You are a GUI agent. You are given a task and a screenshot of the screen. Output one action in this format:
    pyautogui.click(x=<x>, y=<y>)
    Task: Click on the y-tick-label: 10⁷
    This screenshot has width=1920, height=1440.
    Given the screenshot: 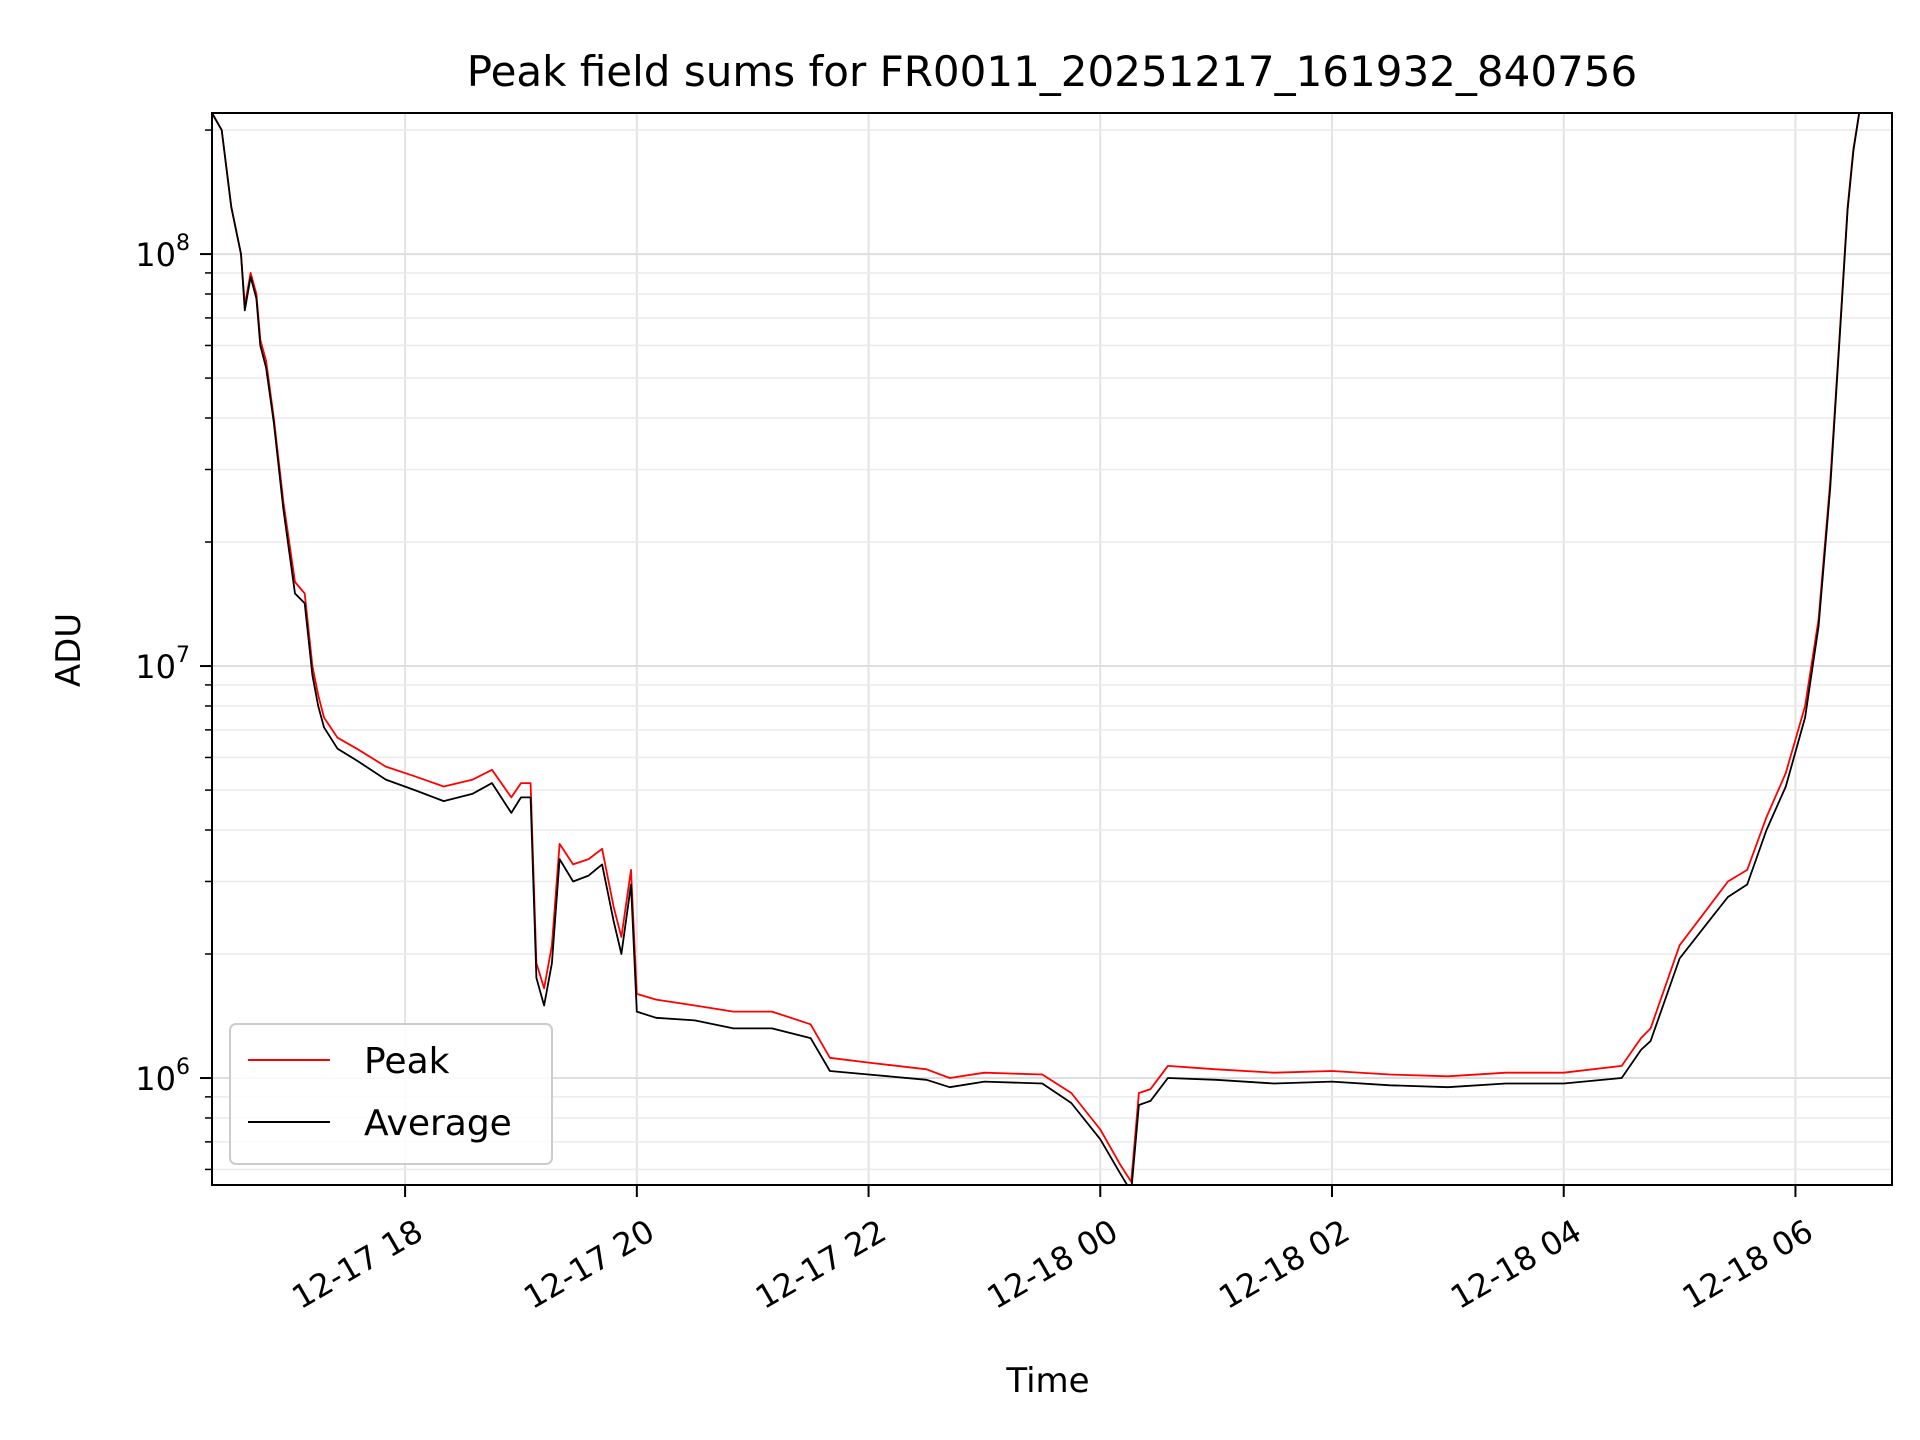 What is the action you would take?
    pyautogui.click(x=162, y=664)
    